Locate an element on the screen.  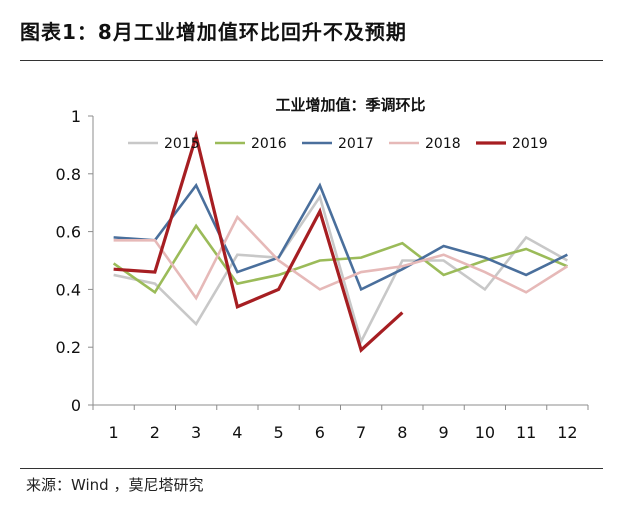
figure-title: 图表1：8月工业增加值环比回升不及预期 is located at coordinates (213, 32).